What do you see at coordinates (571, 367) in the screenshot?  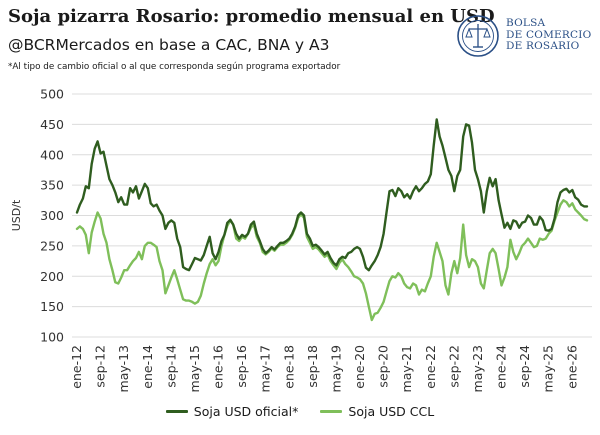 I see `x-tick-label: ene-26` at bounding box center [571, 367].